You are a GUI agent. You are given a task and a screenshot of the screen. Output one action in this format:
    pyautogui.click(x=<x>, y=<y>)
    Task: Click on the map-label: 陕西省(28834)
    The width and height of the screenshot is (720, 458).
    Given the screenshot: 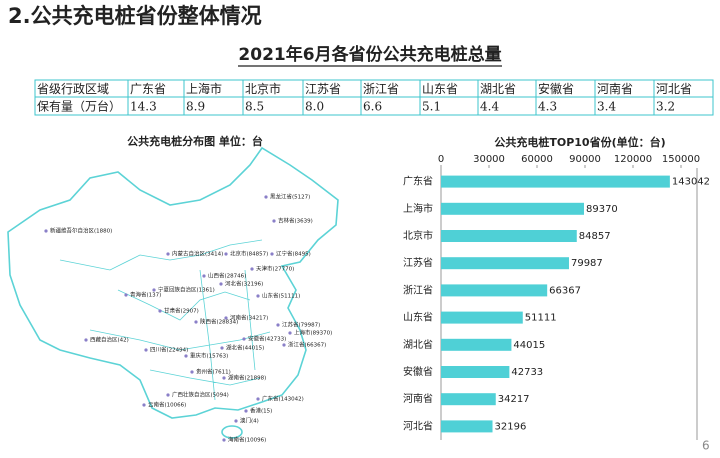 What is the action you would take?
    pyautogui.click(x=219, y=322)
    